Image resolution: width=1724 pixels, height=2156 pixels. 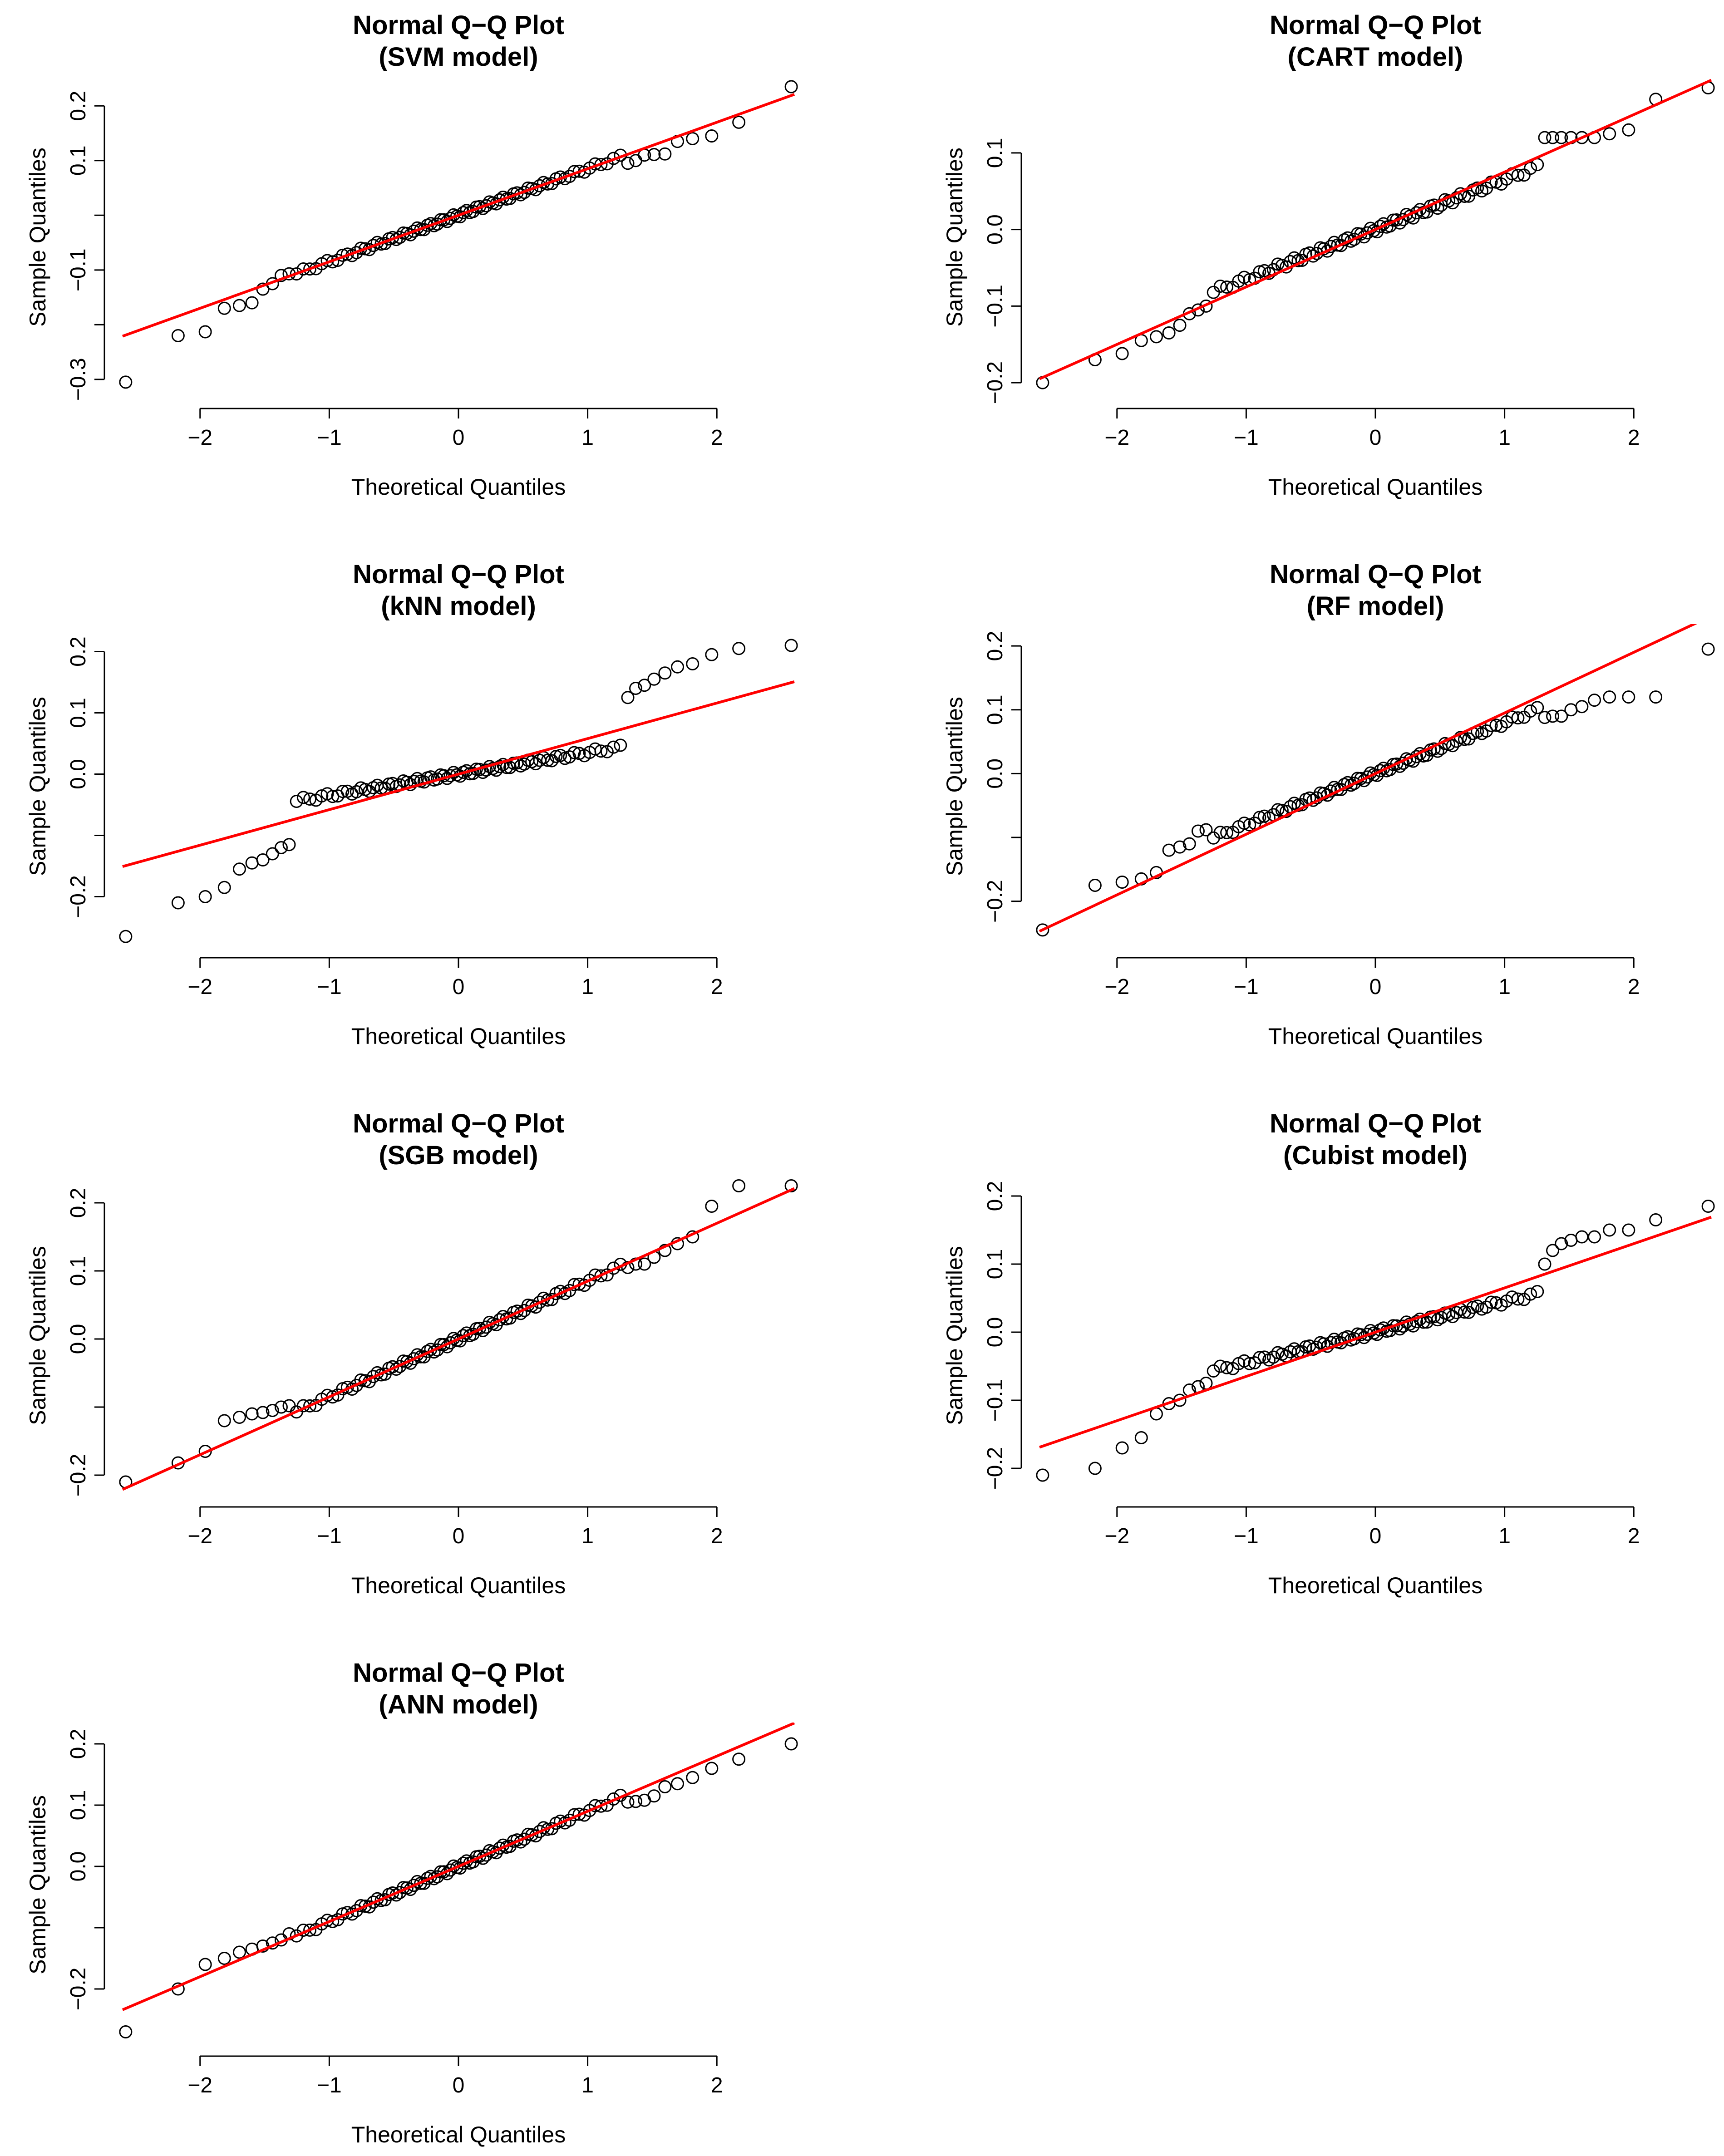 I want to click on y-tick-label: 0.2, so click(x=995, y=646).